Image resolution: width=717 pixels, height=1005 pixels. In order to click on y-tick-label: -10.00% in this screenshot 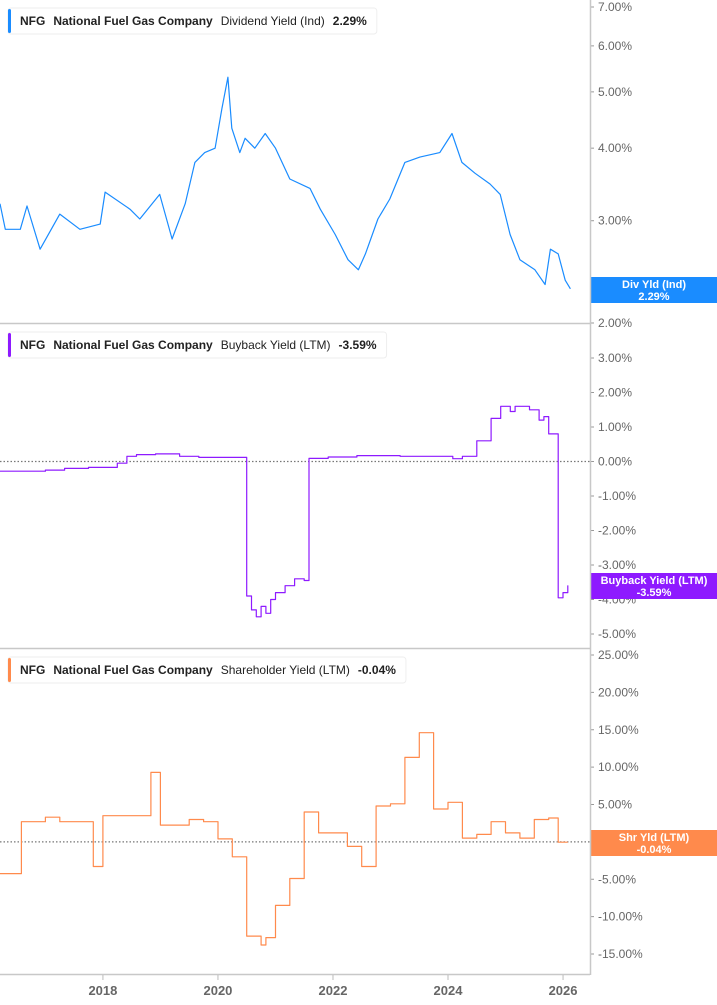, I will do `click(620, 917)`.